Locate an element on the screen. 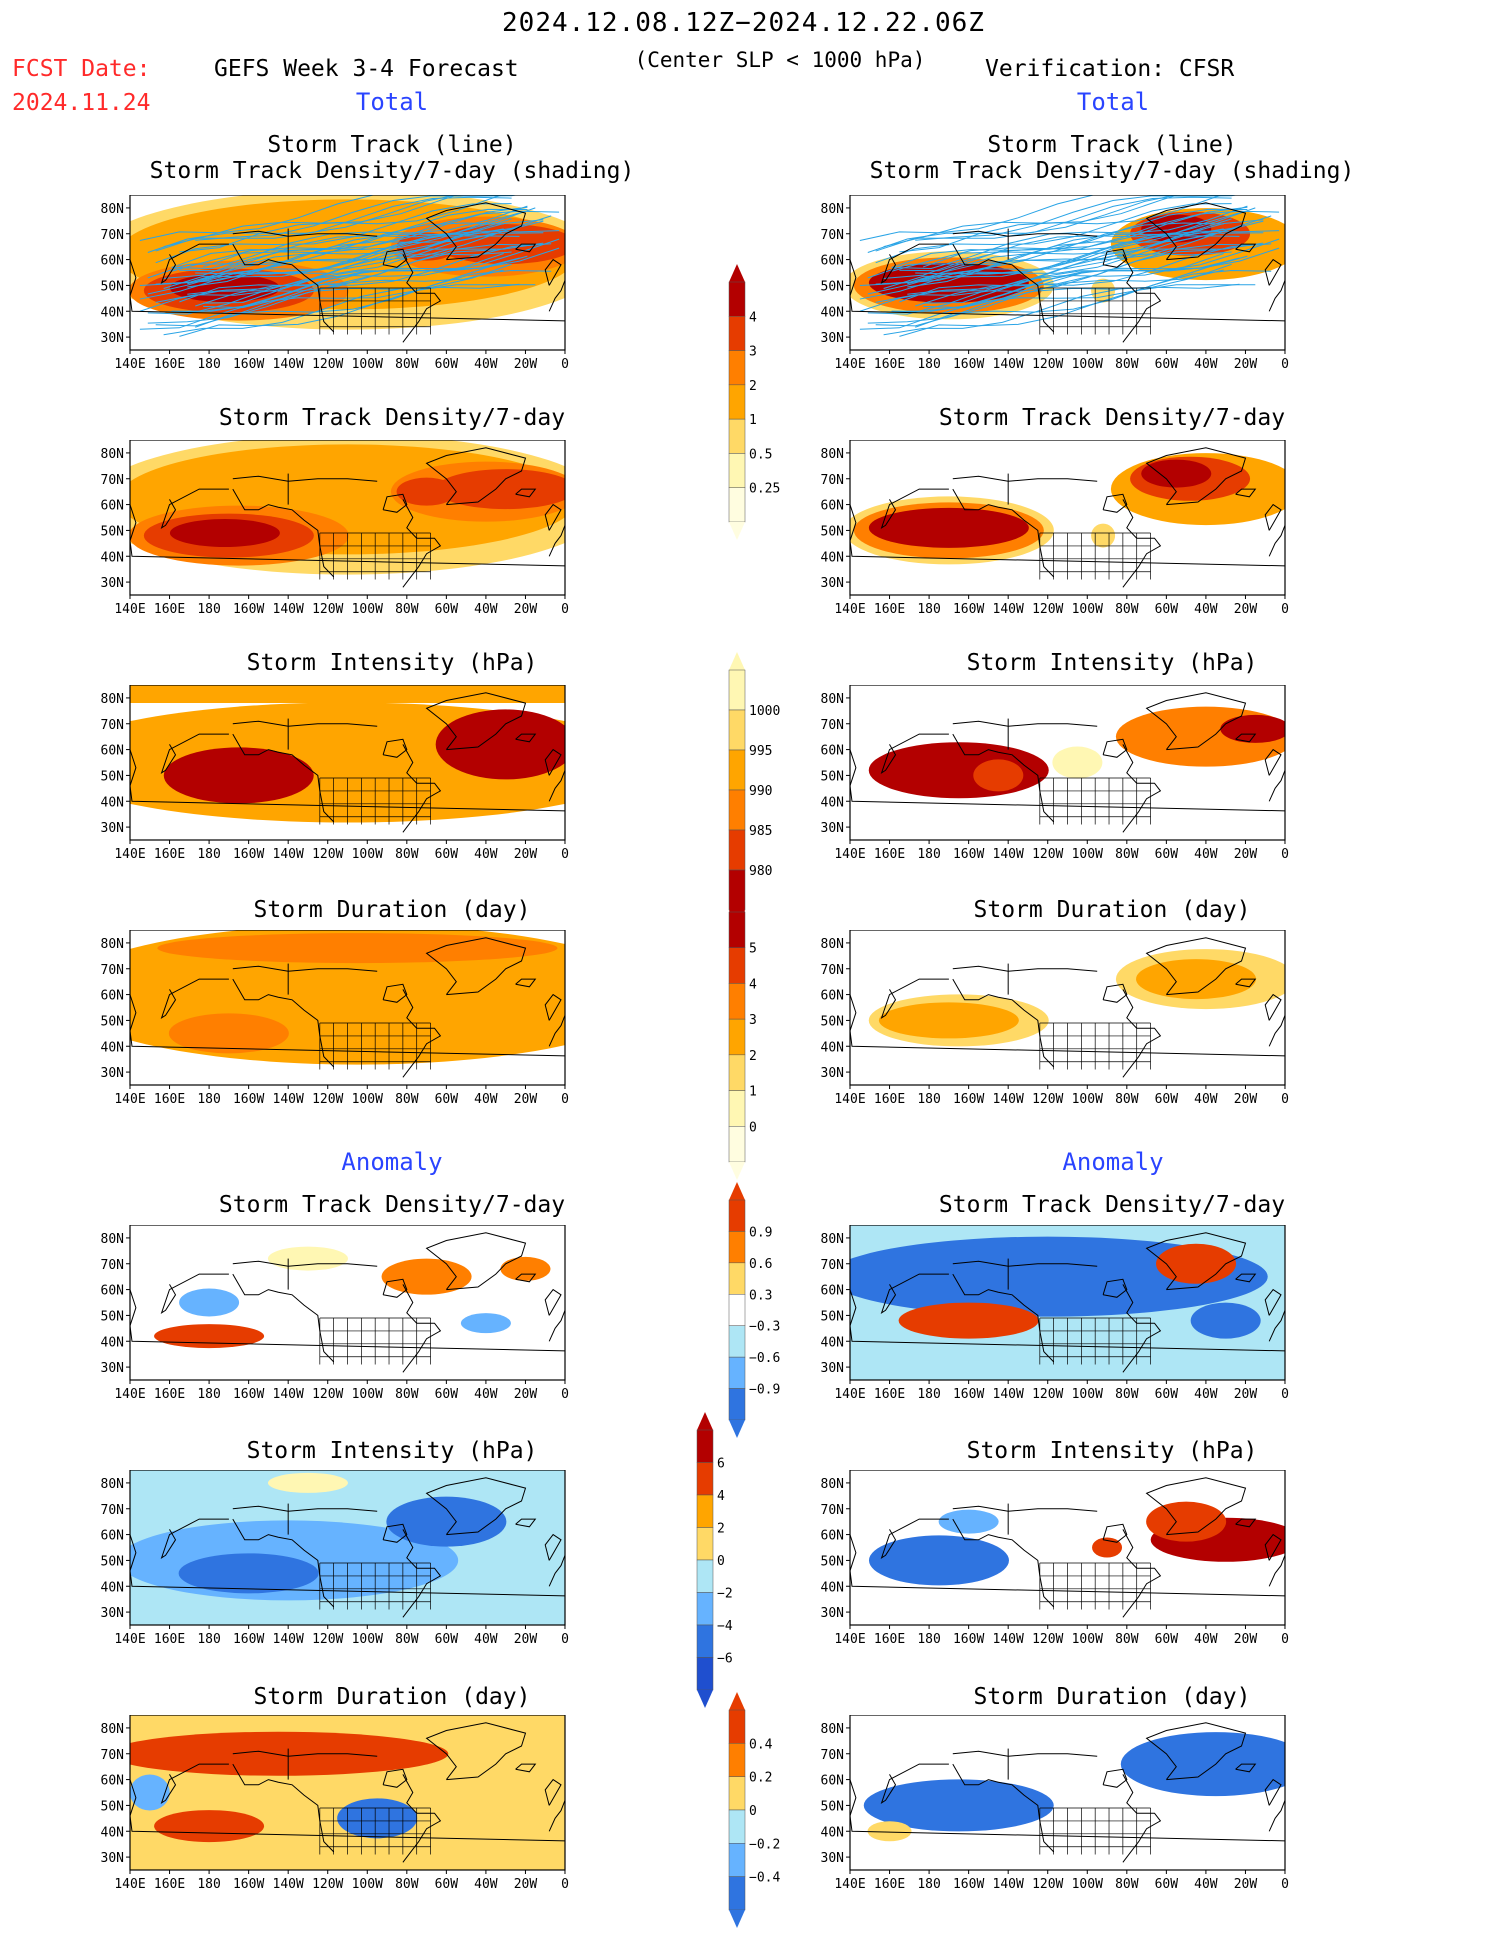  title-duration-anom-left: Storm Duration (day) is located at coordinates (392, 1697).